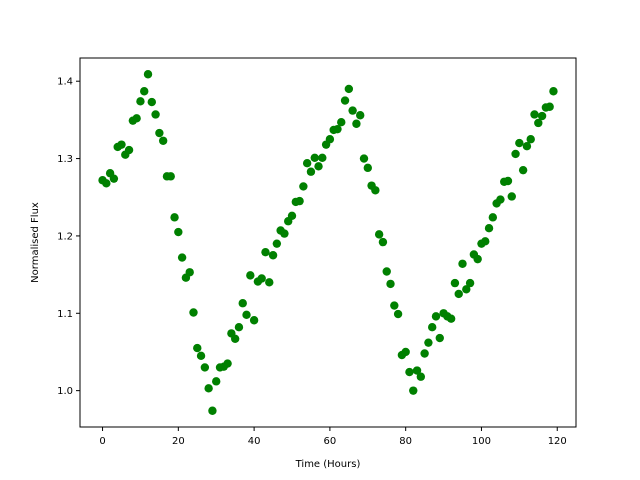  What do you see at coordinates (65, 159) in the screenshot?
I see `y-tick-label: 1.3` at bounding box center [65, 159].